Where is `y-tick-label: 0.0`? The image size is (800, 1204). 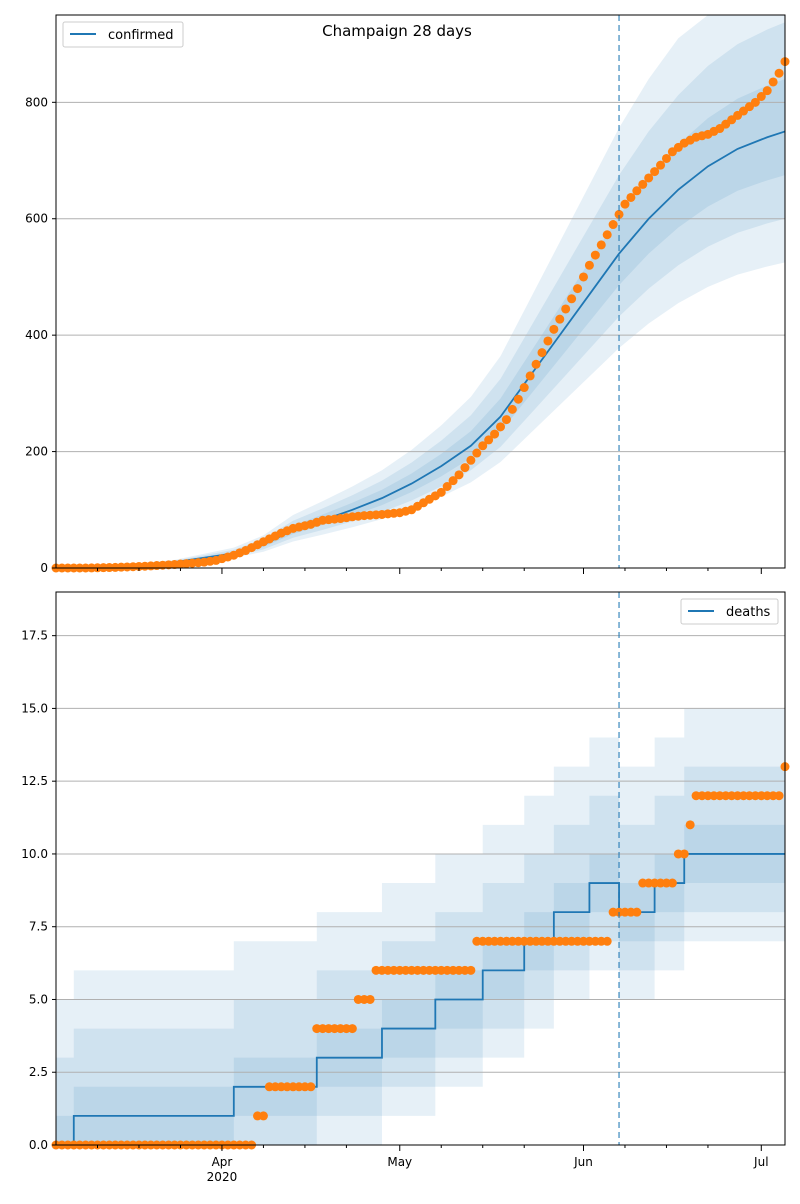 y-tick-label: 0.0 is located at coordinates (38, 1145).